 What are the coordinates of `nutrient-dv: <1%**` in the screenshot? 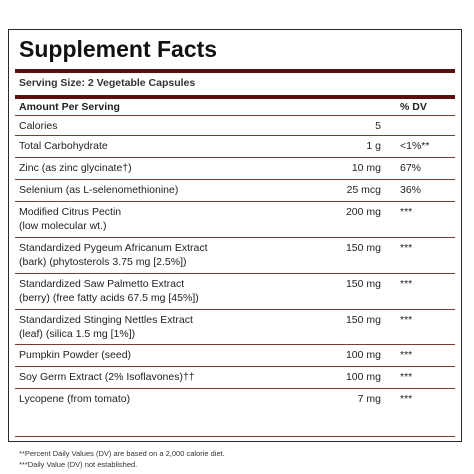 It's located at (415, 146).